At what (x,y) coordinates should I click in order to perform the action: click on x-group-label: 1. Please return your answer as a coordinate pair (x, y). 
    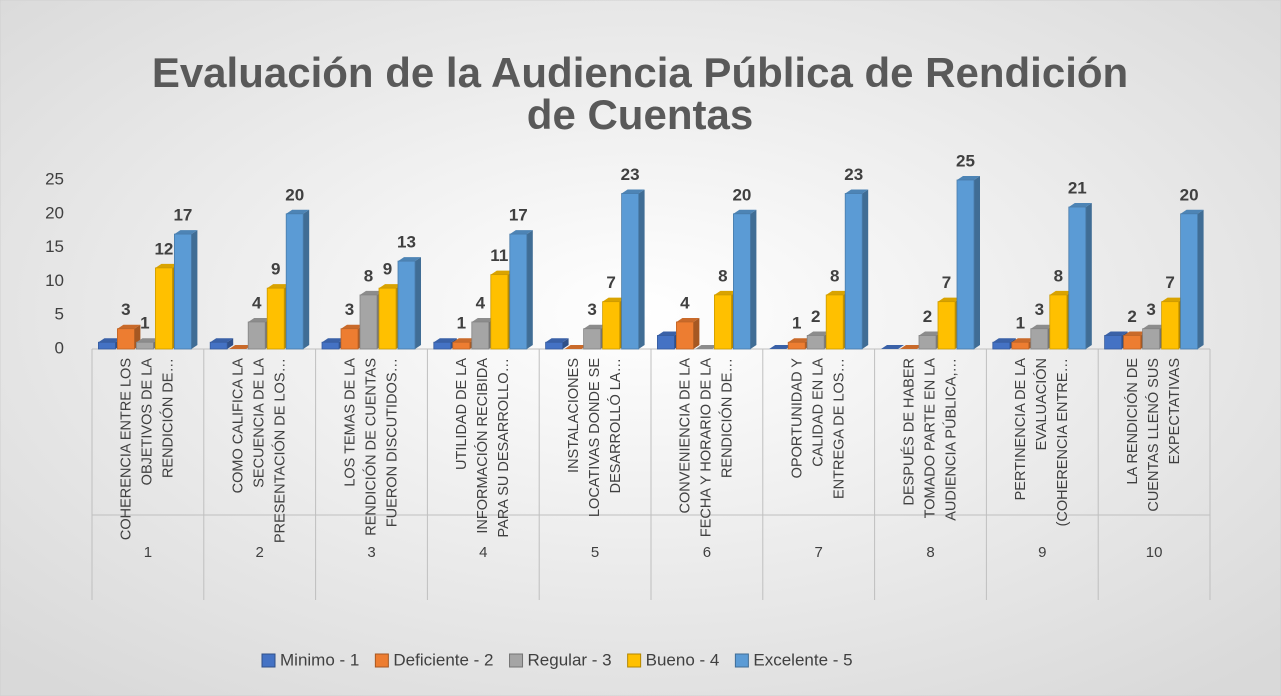
    Looking at the image, I should click on (148, 552).